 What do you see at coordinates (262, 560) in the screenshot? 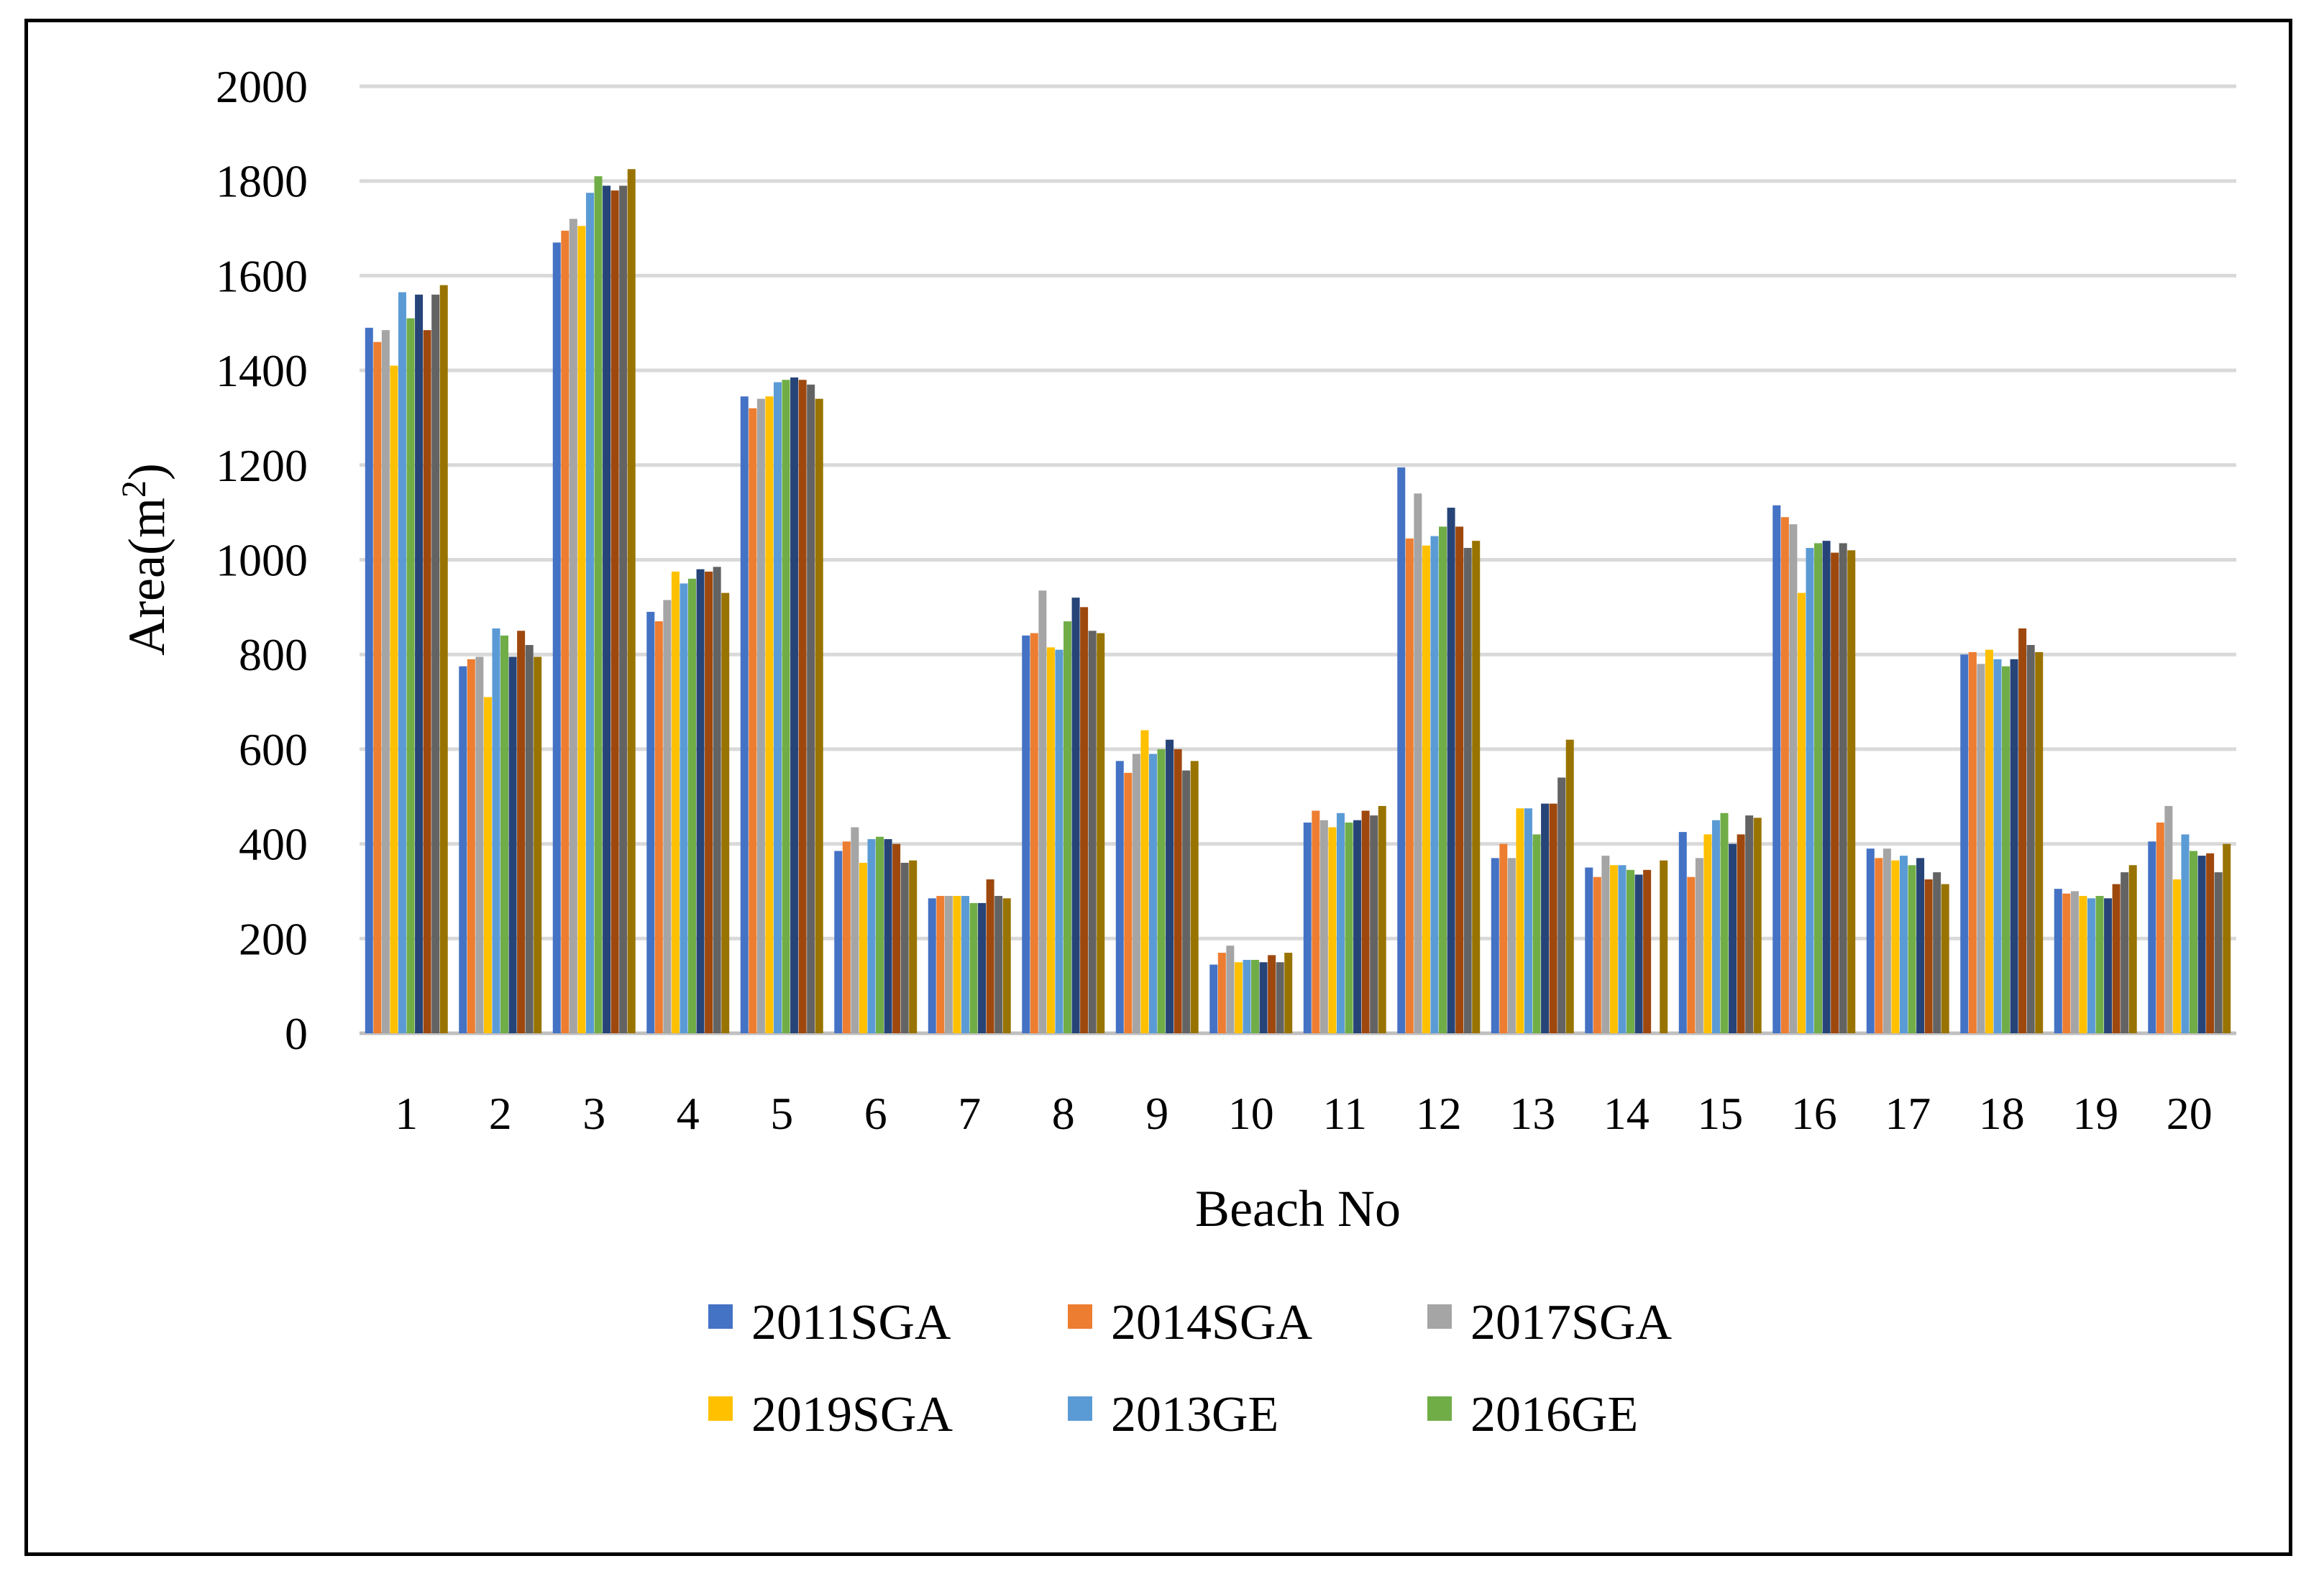
I see `y-tick-label: 1000` at bounding box center [262, 560].